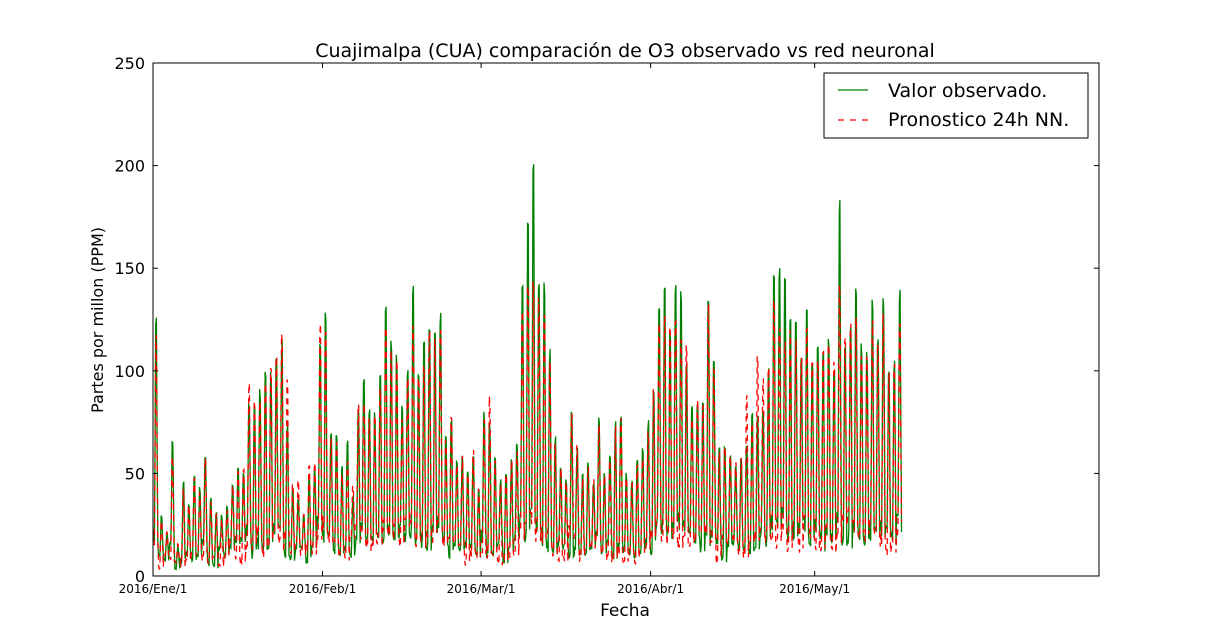 The height and width of the screenshot is (640, 1220). I want to click on y-tick-label: 200, so click(129, 166).